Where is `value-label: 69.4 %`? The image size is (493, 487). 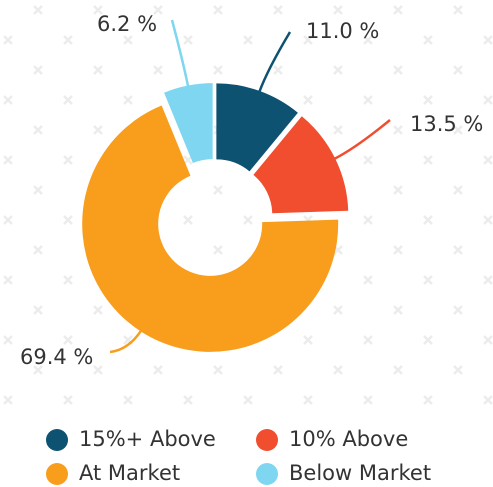
value-label: 69.4 % is located at coordinates (56, 357).